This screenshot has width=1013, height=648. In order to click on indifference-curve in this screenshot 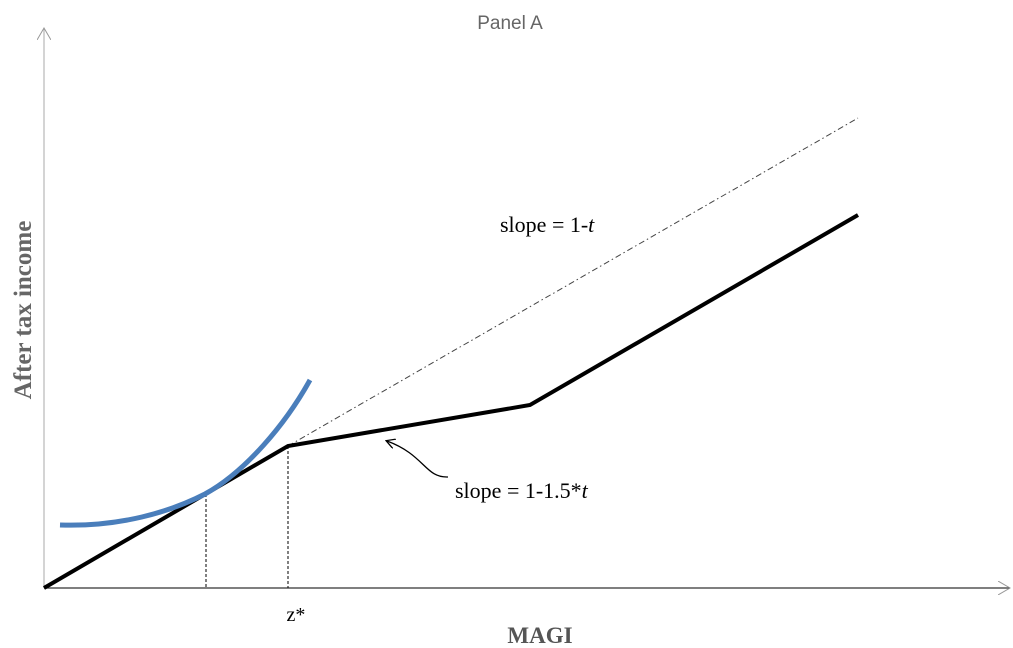, I will do `click(186, 453)`.